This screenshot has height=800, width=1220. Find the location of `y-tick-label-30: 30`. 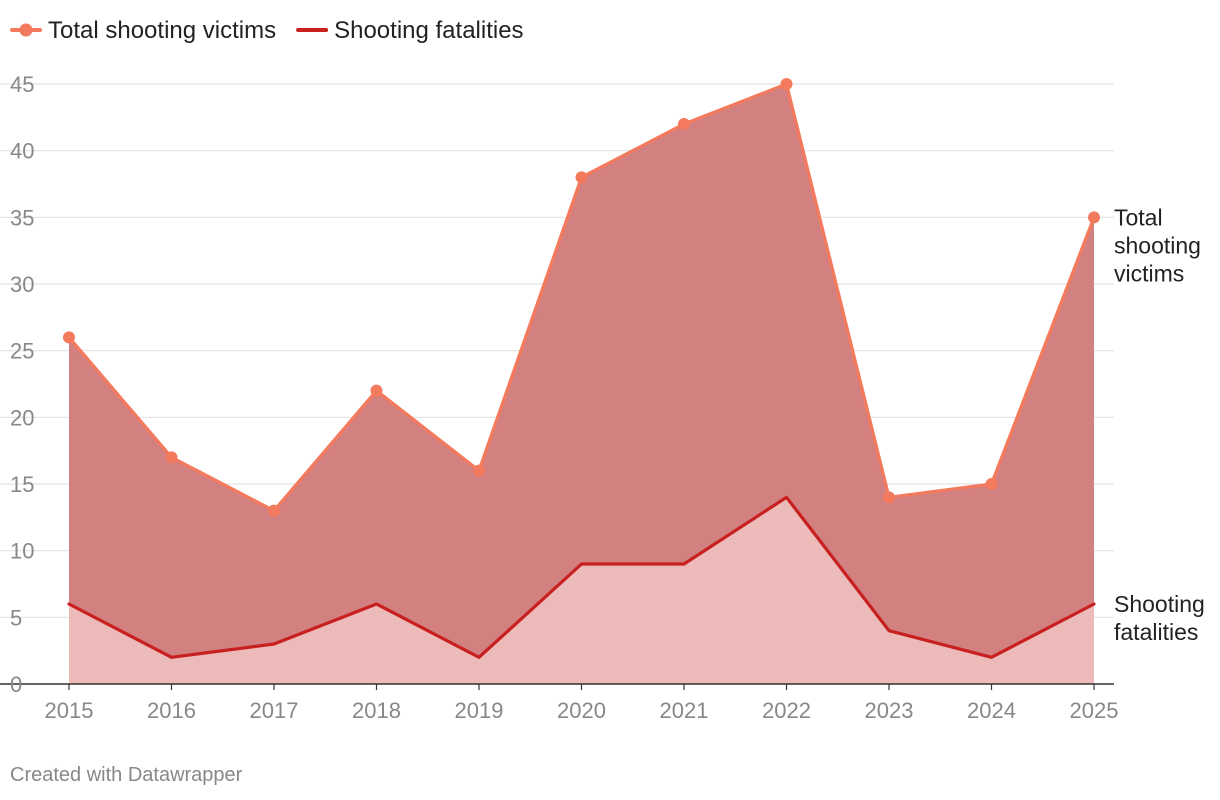

y-tick-label-30: 30 is located at coordinates (22, 284).